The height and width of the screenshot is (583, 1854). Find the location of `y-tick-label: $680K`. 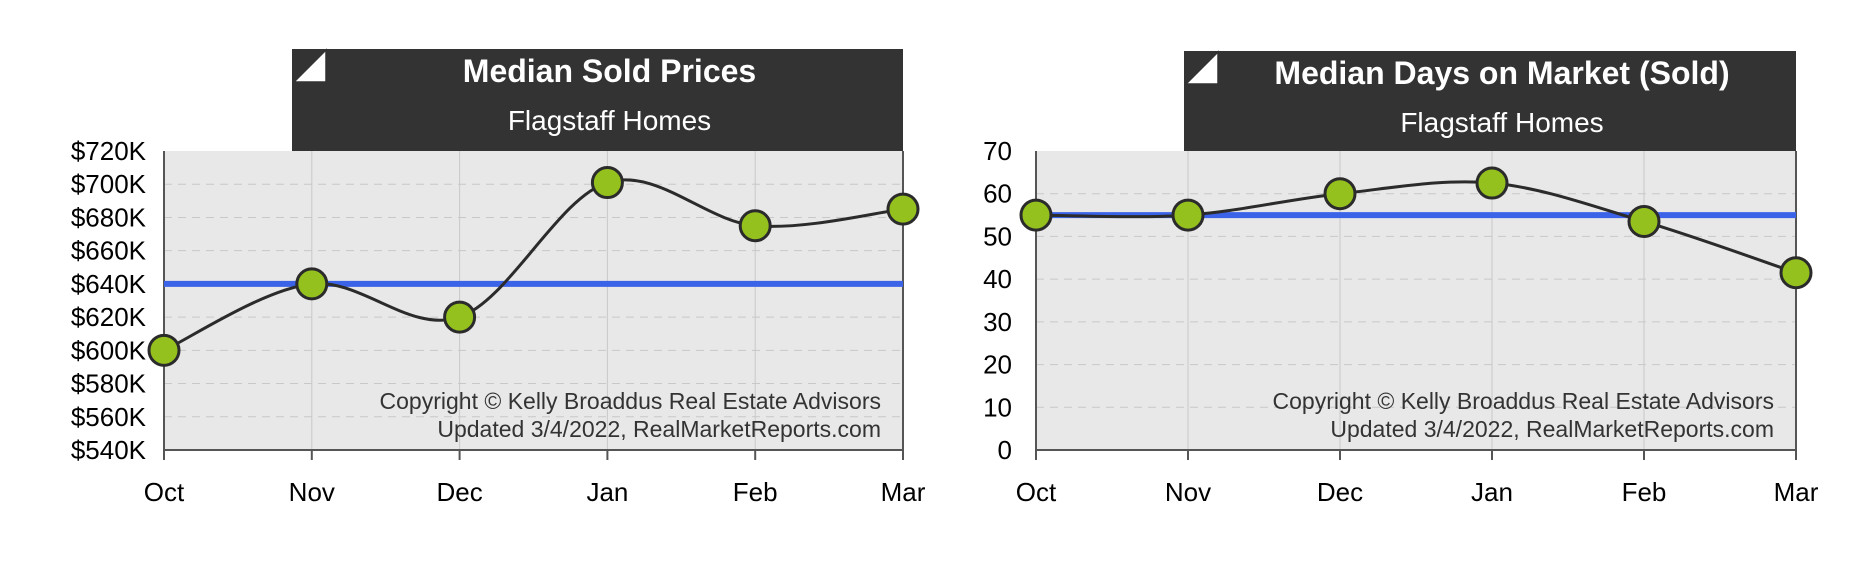

y-tick-label: $680K is located at coordinates (109, 217).